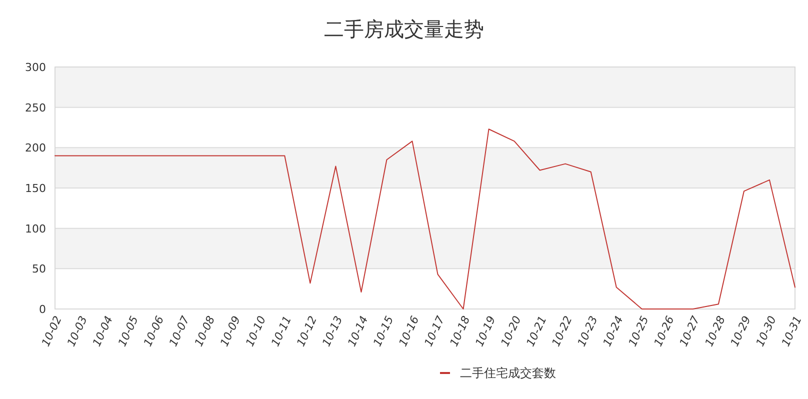  I want to click on y-tick-label: 250, so click(35, 107).